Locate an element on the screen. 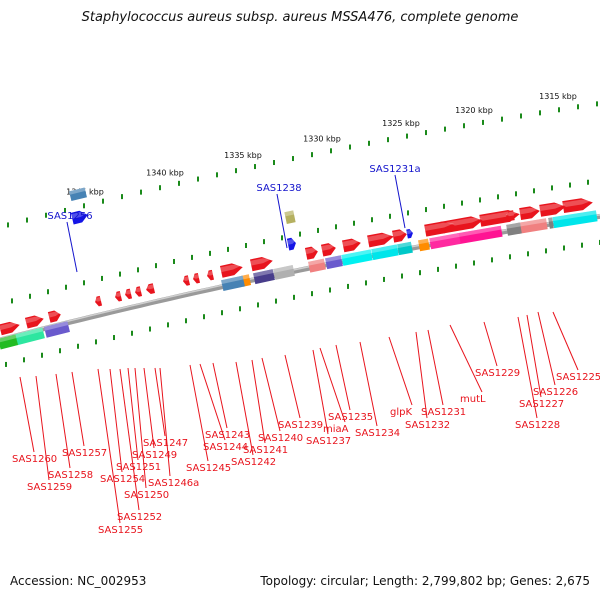 The width and height of the screenshot is (600, 600). gene-label: SAS1243 is located at coordinates (227, 435).